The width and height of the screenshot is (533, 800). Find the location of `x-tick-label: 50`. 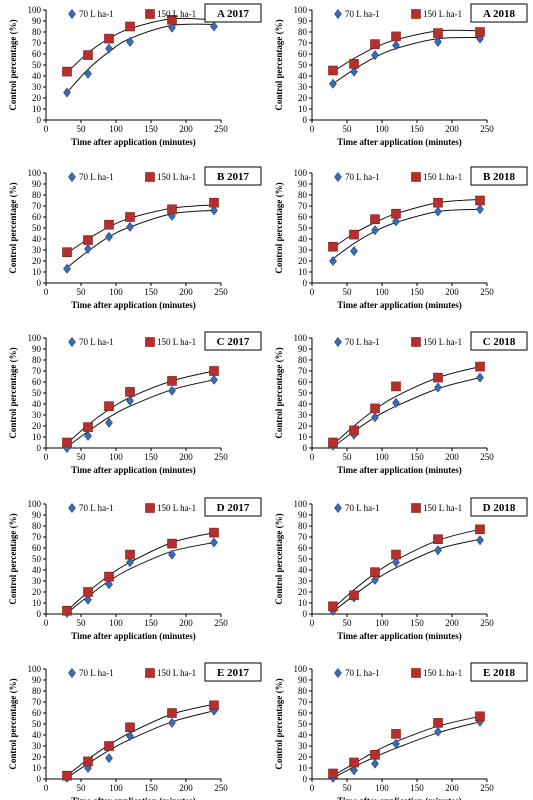

x-tick-label: 50 is located at coordinates (348, 292).